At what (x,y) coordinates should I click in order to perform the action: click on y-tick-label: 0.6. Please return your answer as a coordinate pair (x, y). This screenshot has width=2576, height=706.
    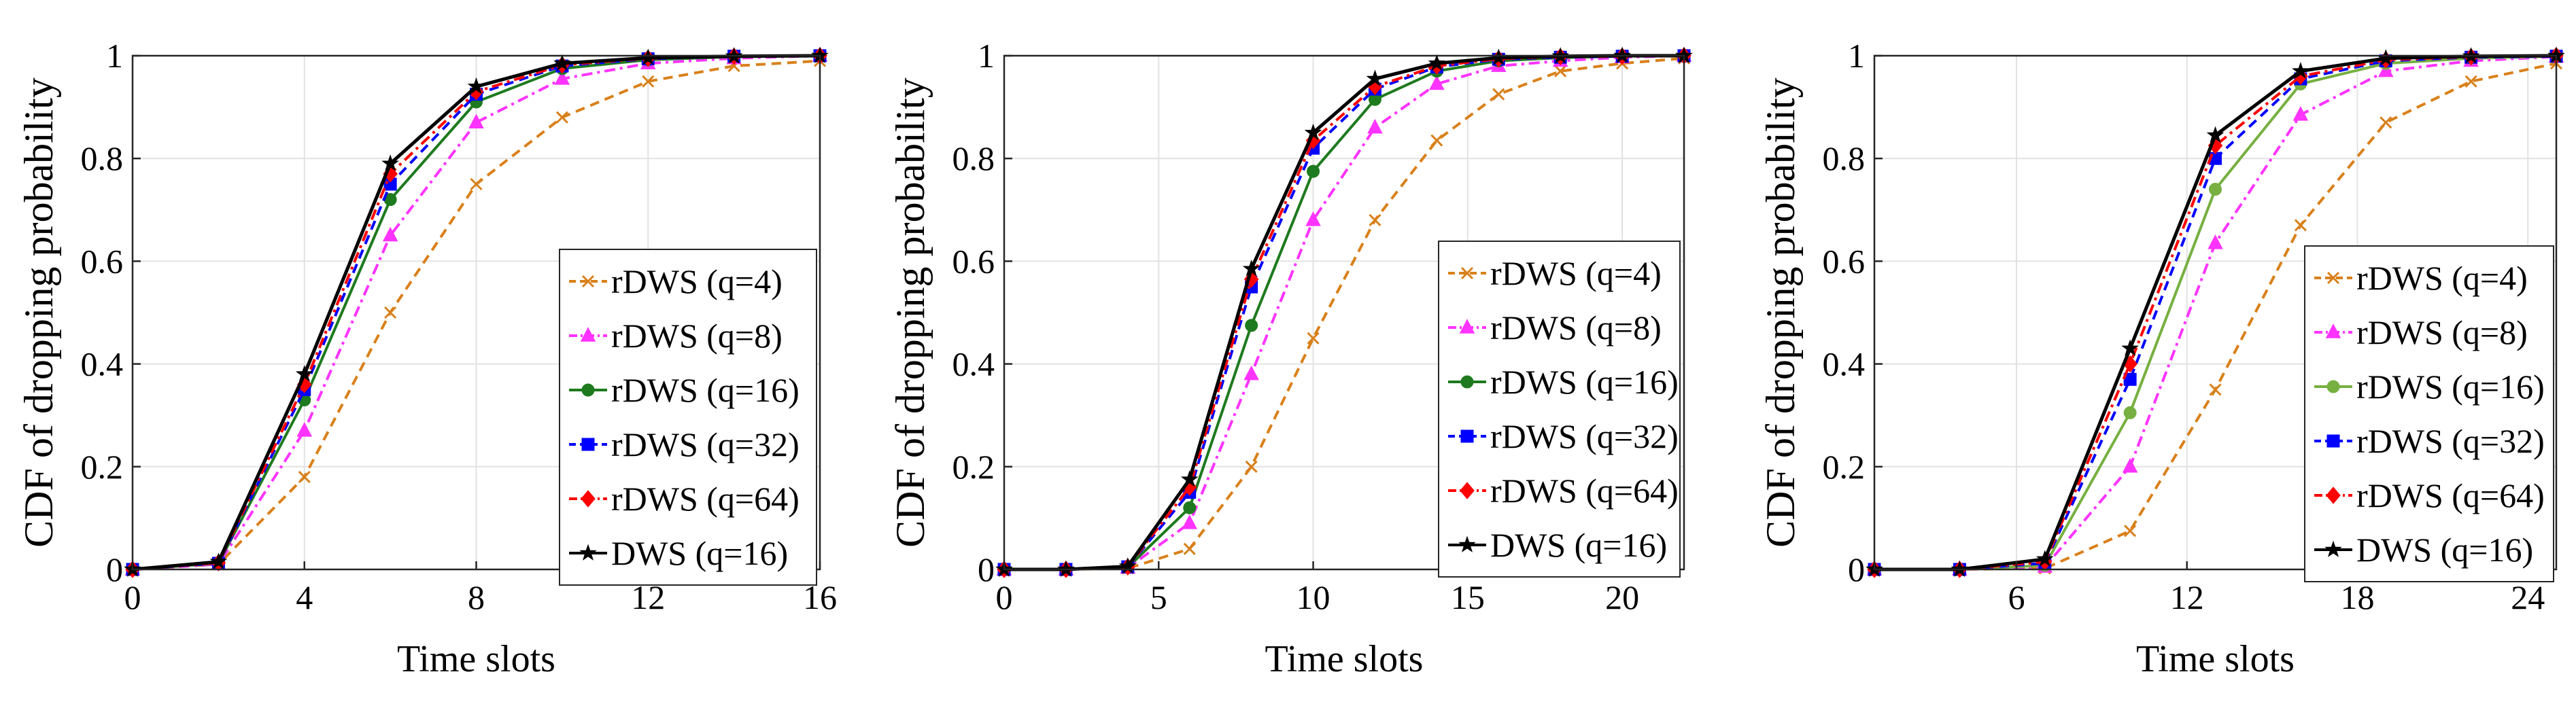
    Looking at the image, I should click on (973, 261).